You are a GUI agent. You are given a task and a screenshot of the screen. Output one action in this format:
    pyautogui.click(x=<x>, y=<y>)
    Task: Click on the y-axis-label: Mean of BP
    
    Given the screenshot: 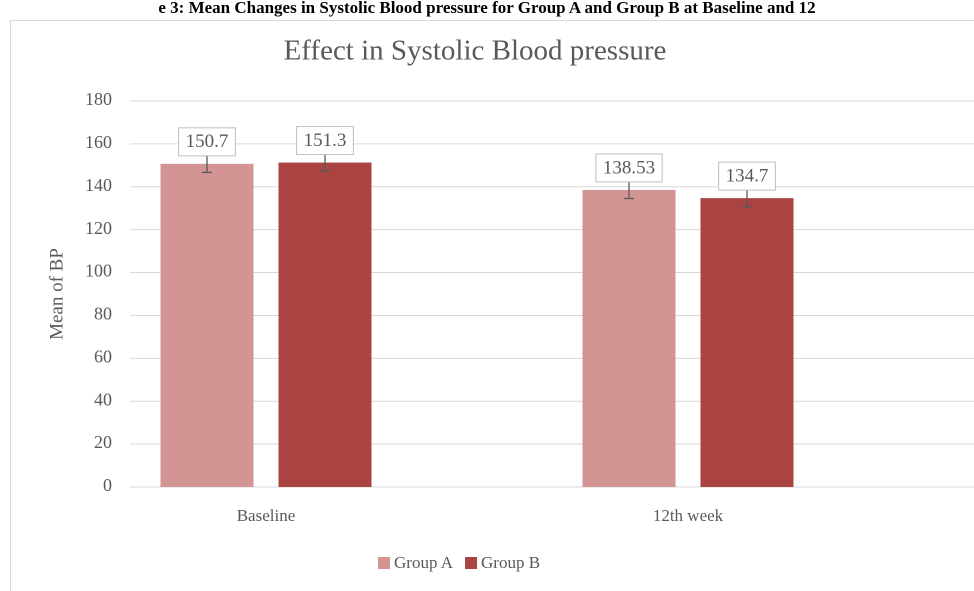 What is the action you would take?
    pyautogui.click(x=56, y=294)
    